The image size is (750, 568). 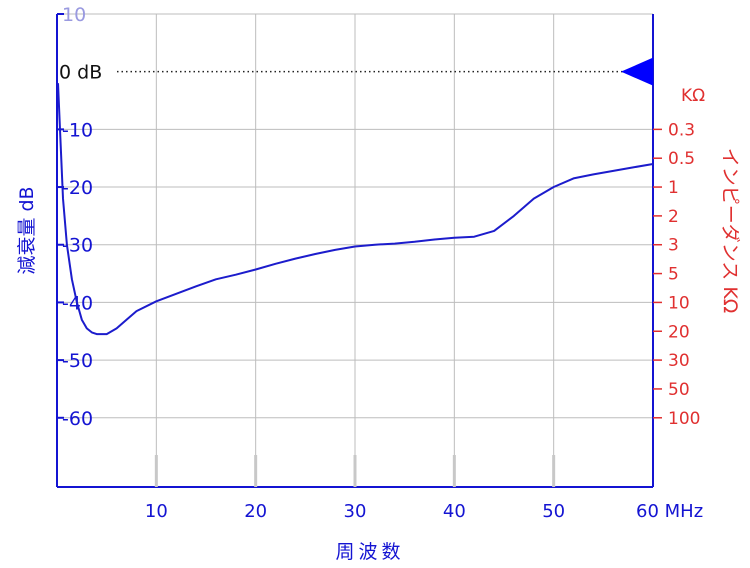 I want to click on zero-db-label: 0 dB, so click(x=80, y=73).